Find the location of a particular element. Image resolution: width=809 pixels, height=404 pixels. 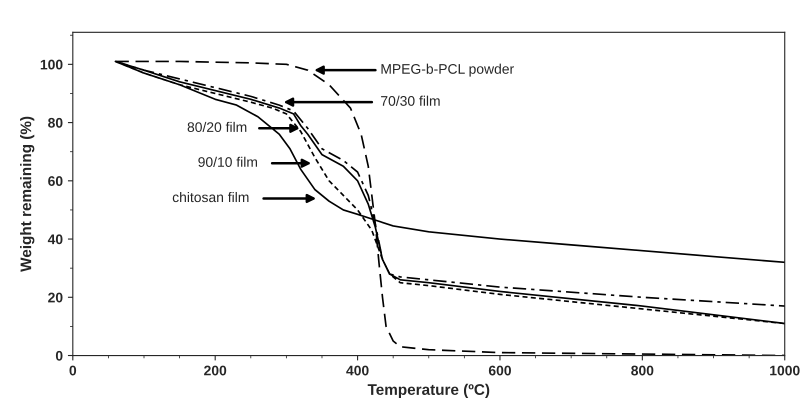

annotation: 80/20 film is located at coordinates (217, 127).